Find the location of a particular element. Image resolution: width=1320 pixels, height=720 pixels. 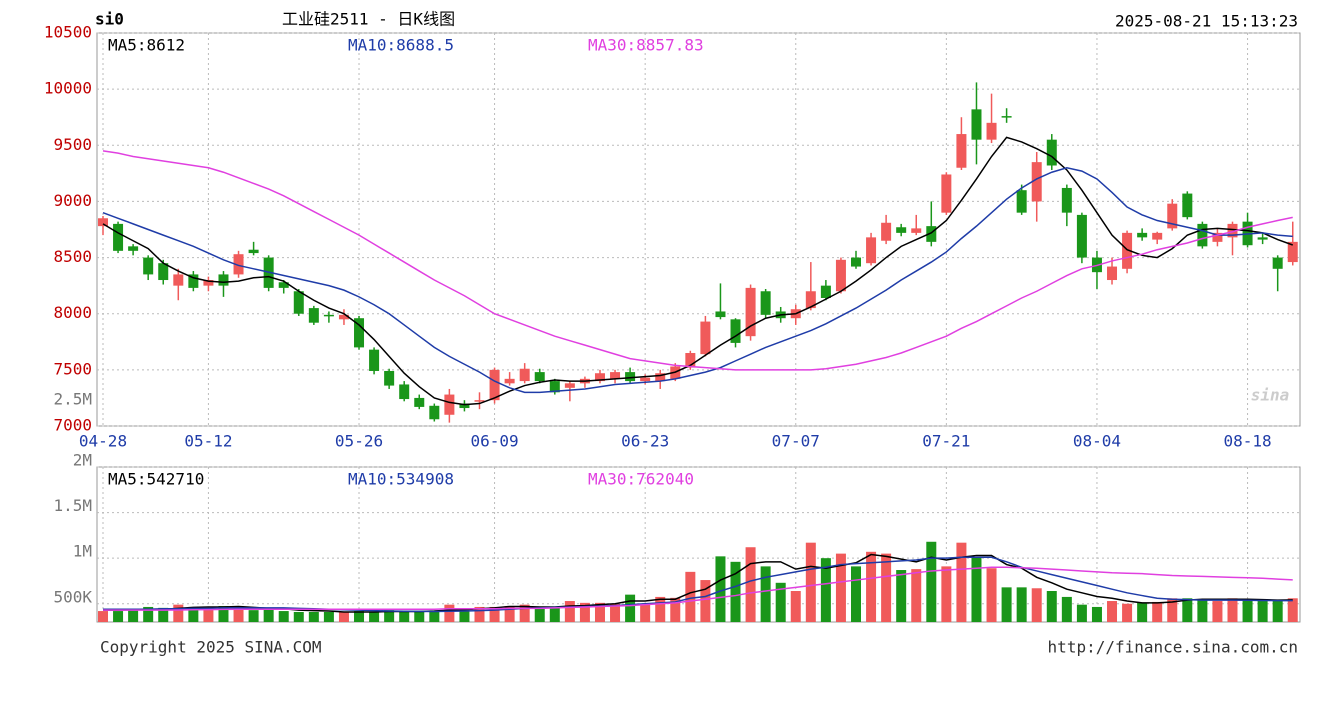

copyright: Copyright 2025 SINA.COM is located at coordinates (211, 647).